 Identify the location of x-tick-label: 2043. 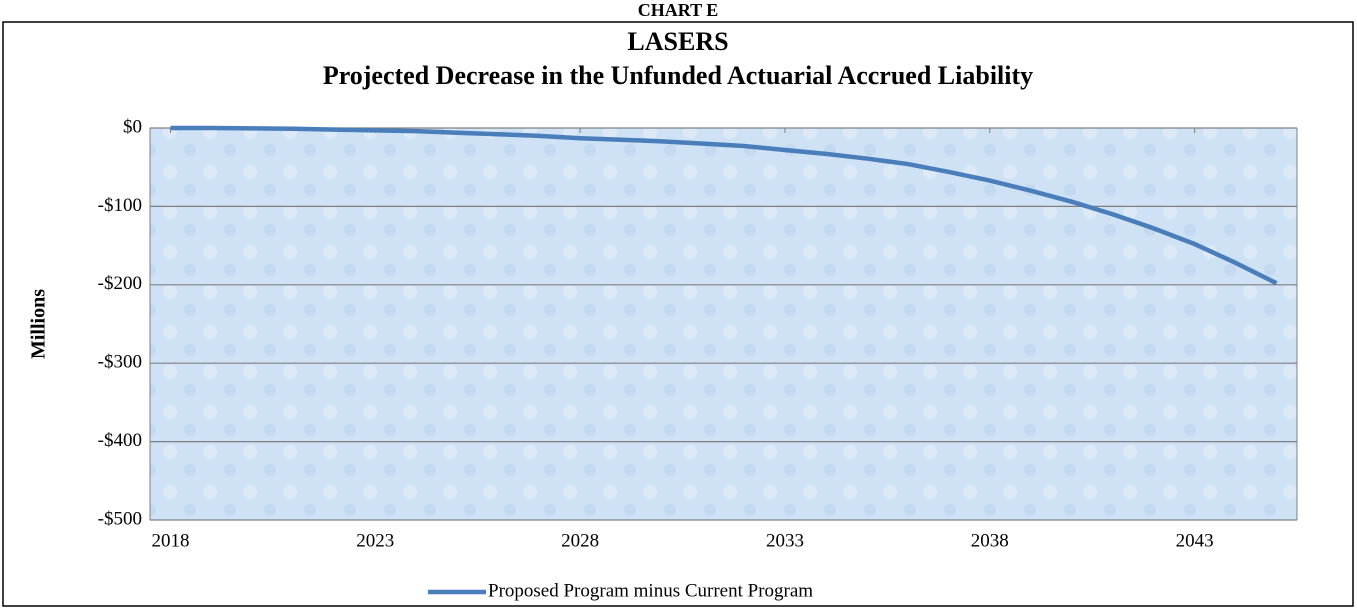
(1195, 540).